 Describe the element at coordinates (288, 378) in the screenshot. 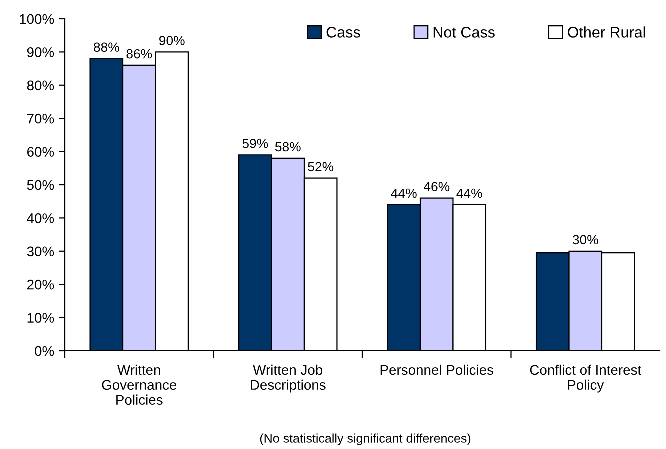

I see `x-tick-label: Written Job Descriptions` at that location.